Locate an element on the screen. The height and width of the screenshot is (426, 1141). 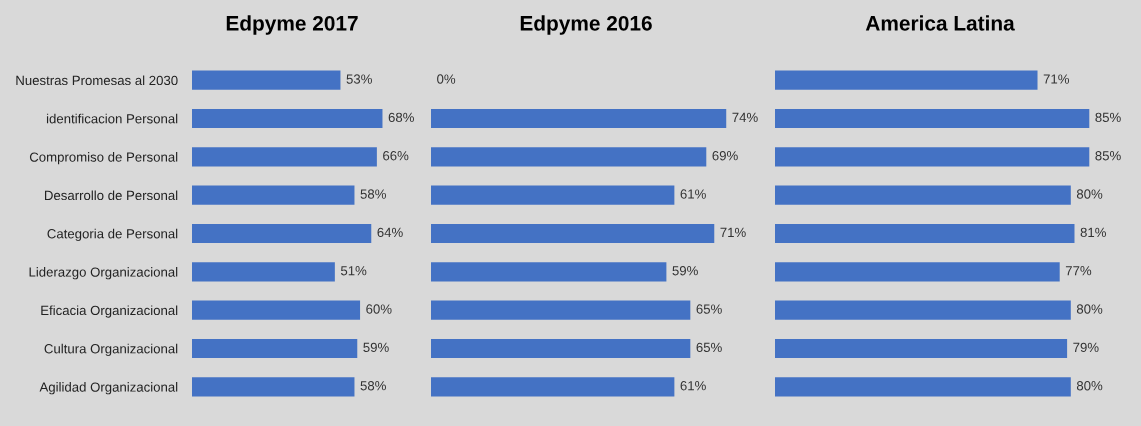
data-label: 81% is located at coordinates (1093, 232).